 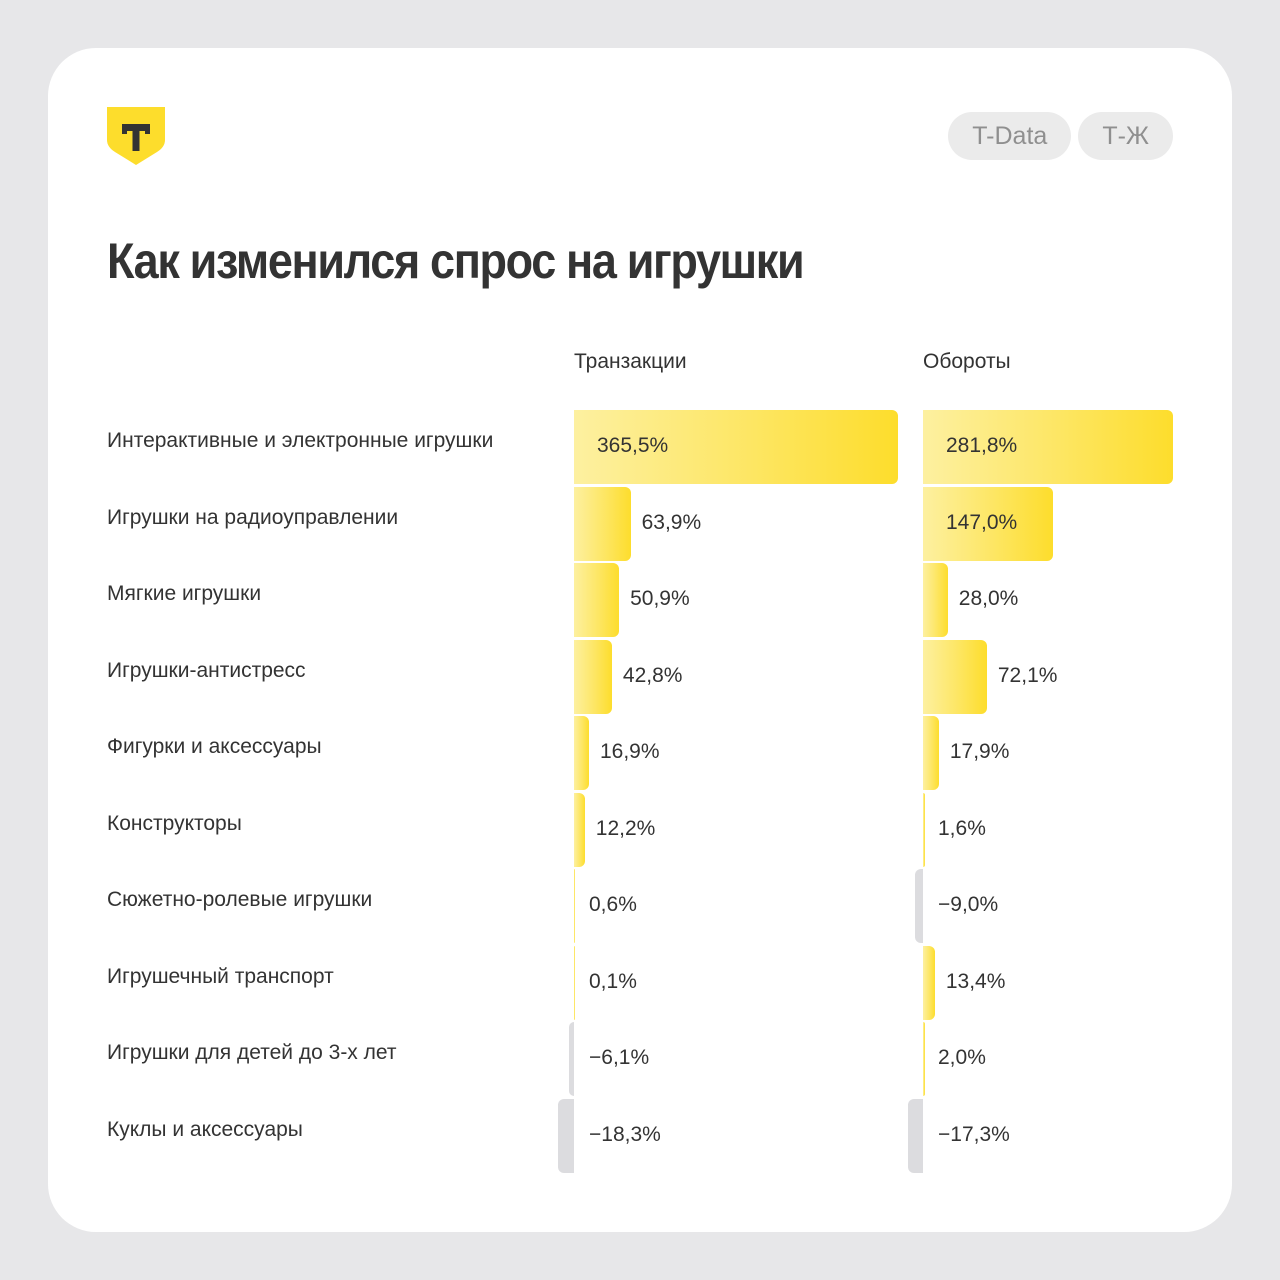 I want to click on row-label: Игрушки для детей до 3-х лет, so click(x=252, y=1052).